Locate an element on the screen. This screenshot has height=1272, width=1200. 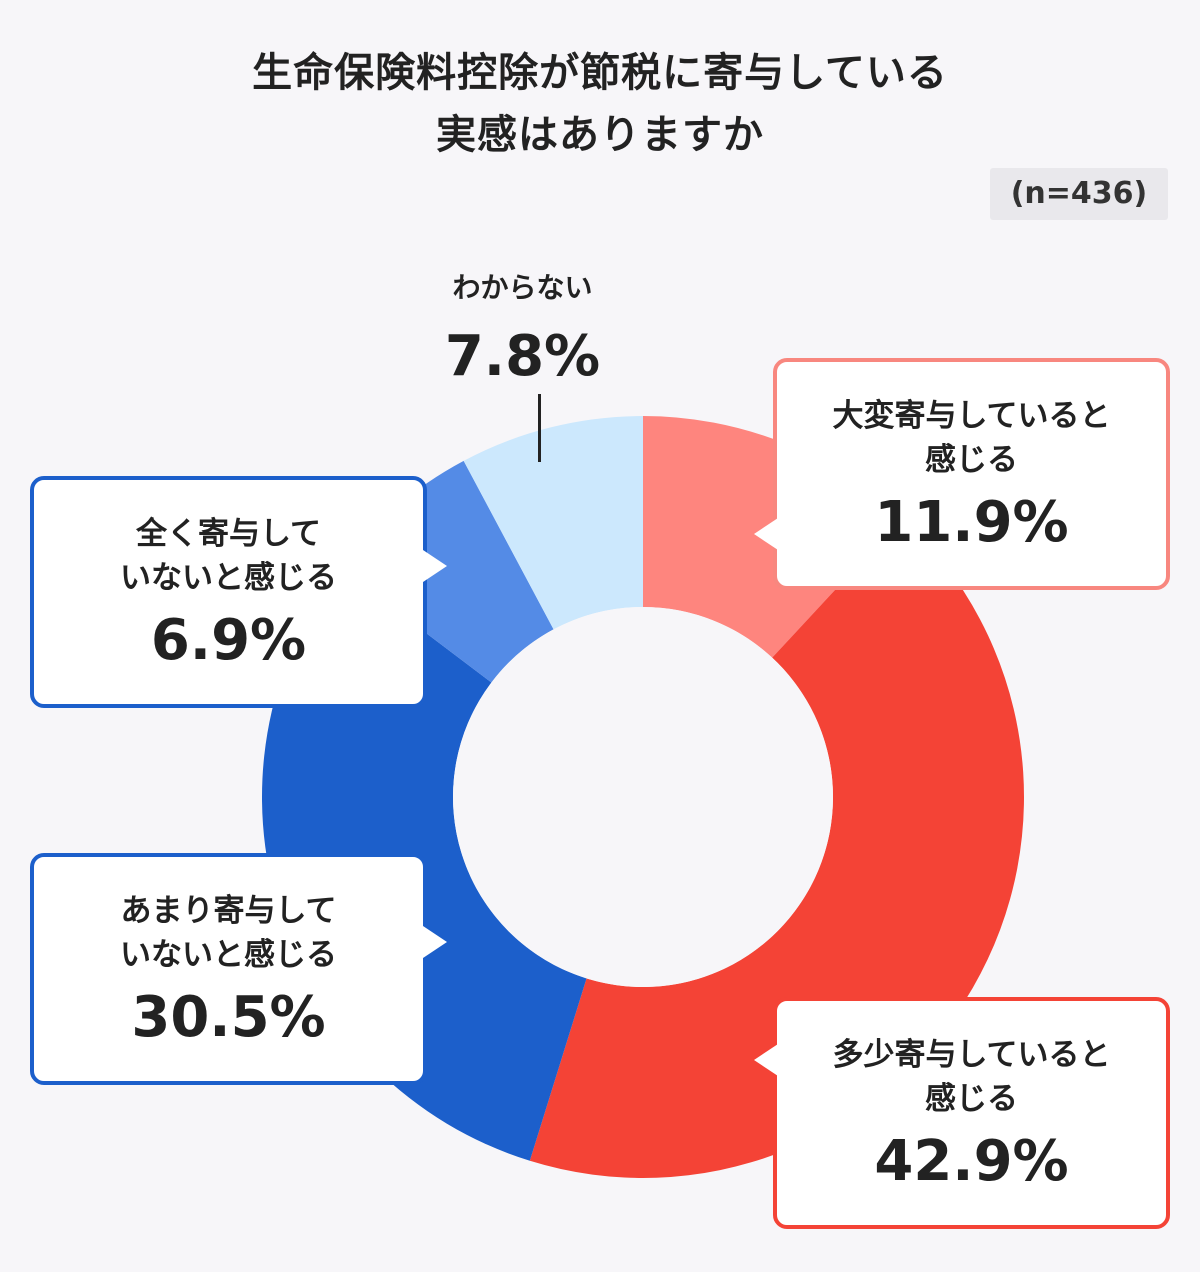
label-dont-know: わからない 7.8% is located at coordinates (522, 330).